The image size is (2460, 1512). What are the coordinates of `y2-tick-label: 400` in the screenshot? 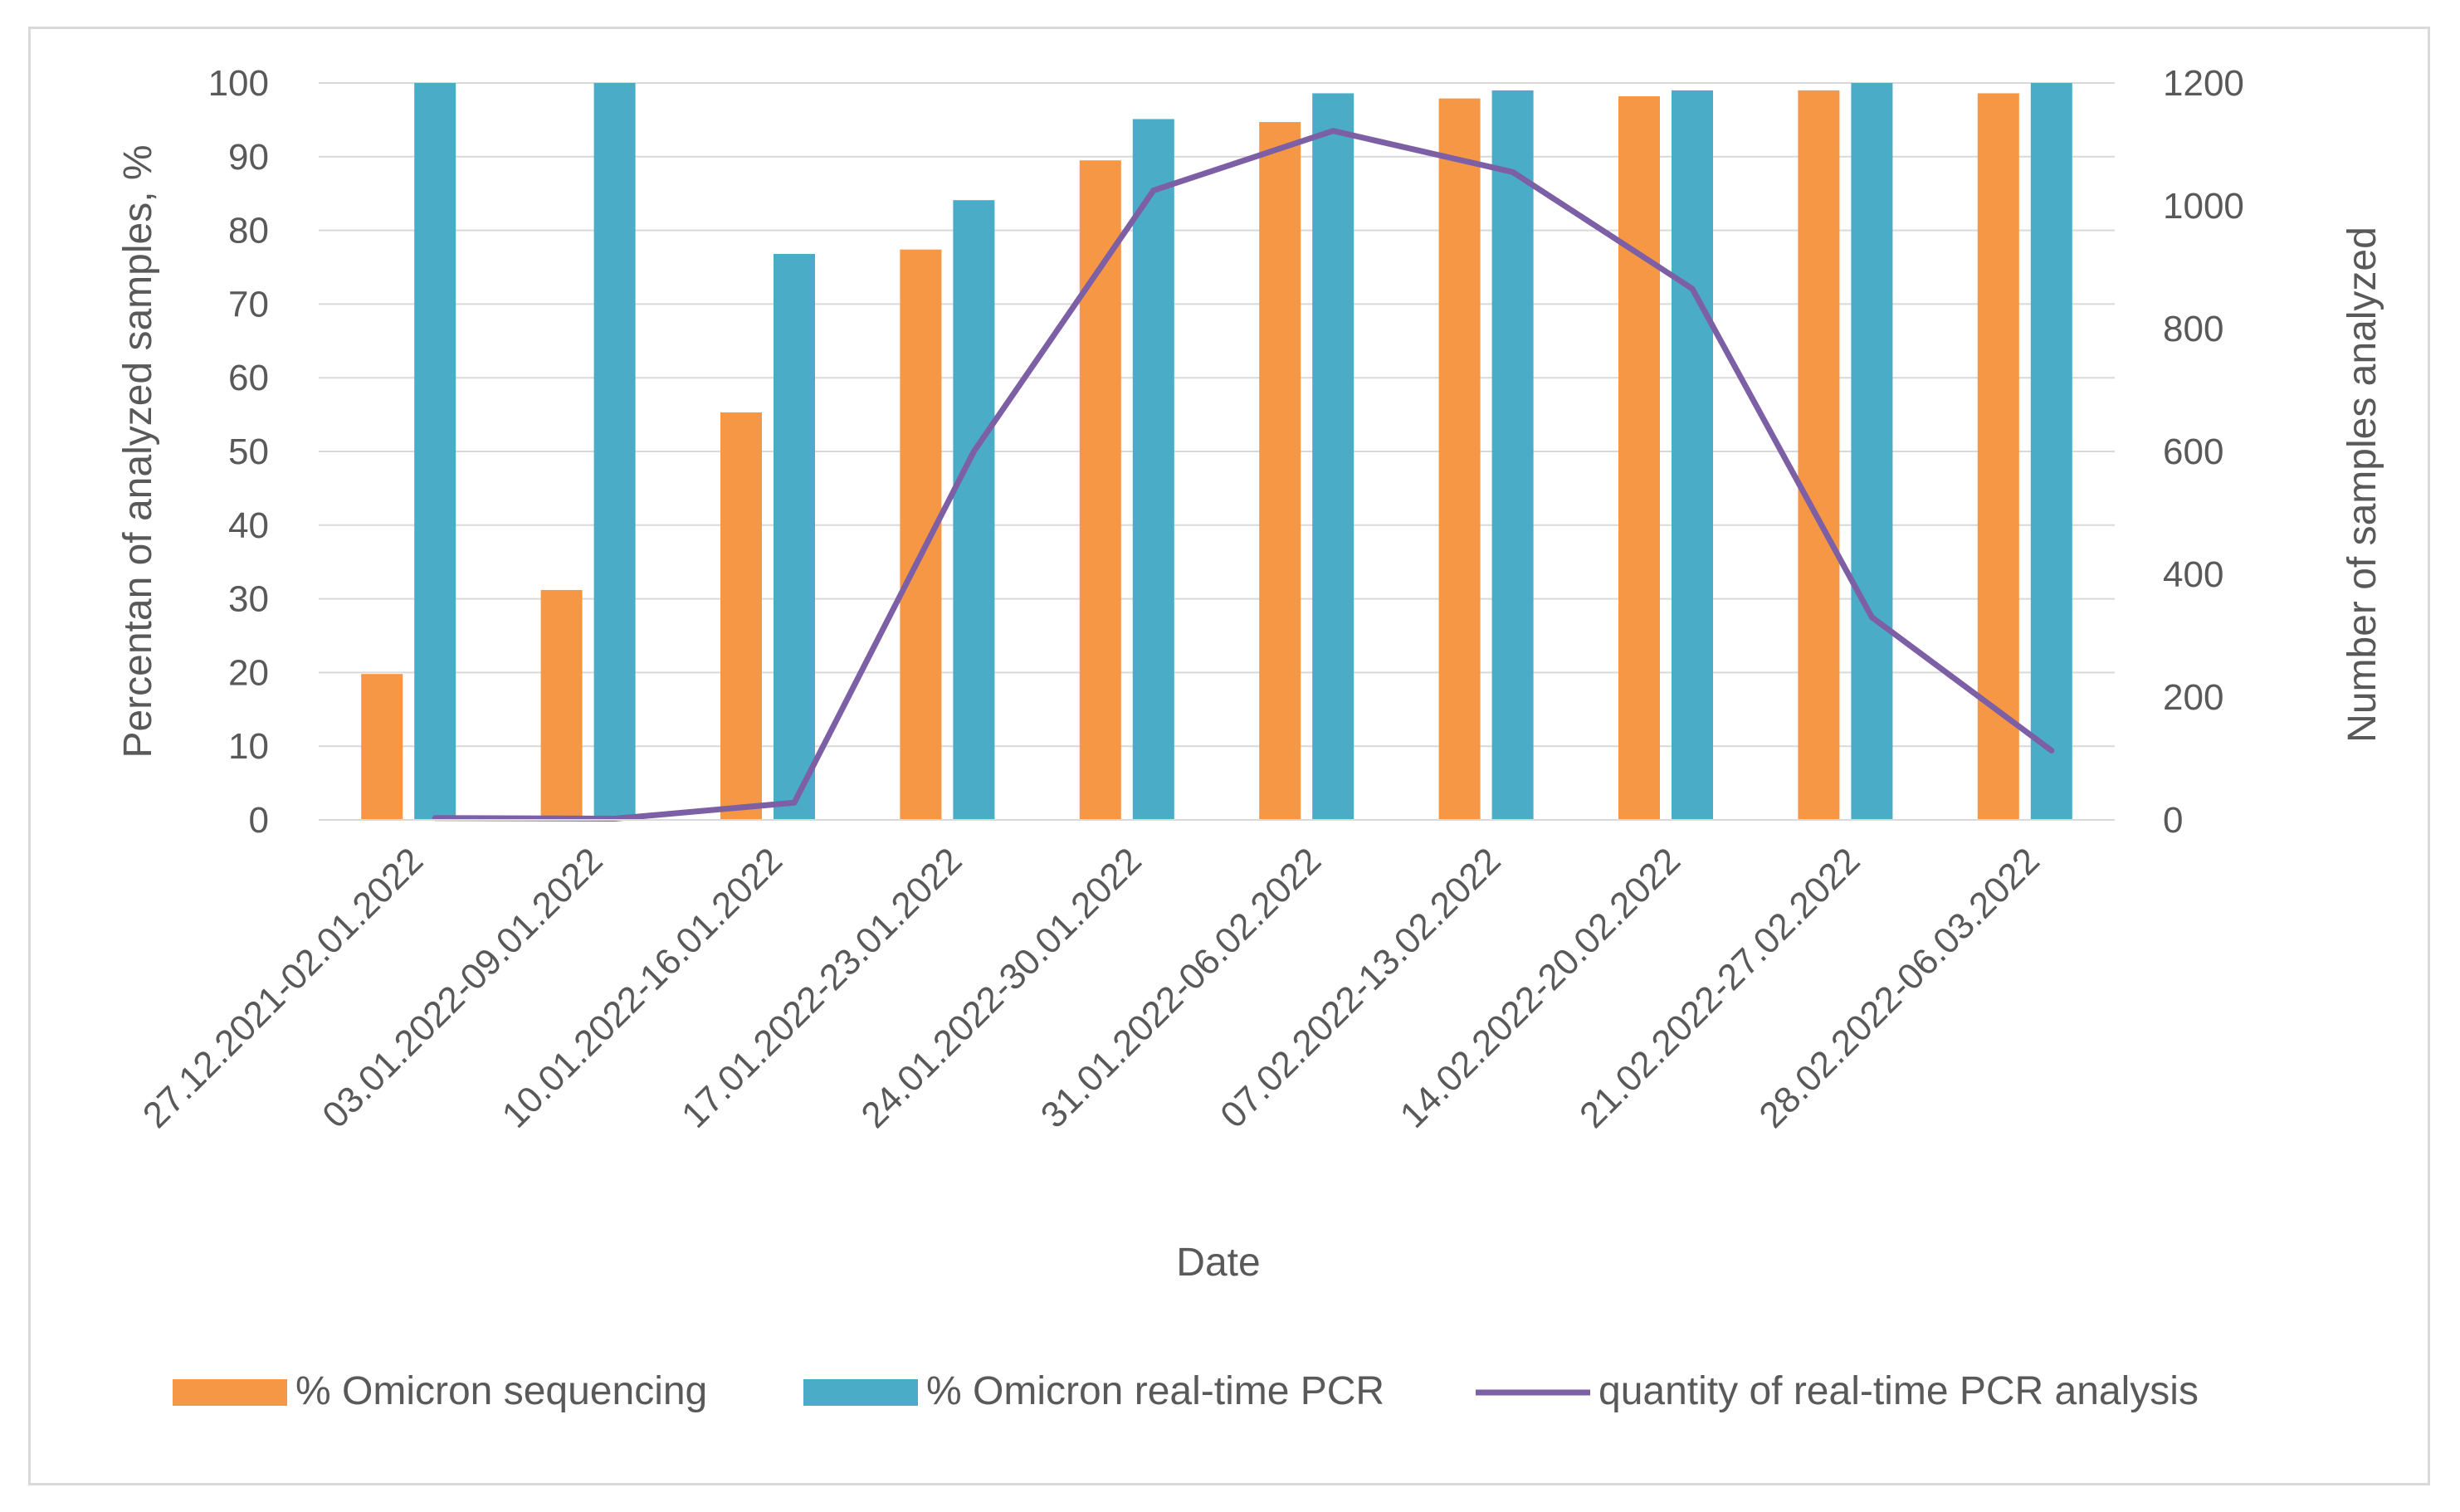 It's located at (2193, 574).